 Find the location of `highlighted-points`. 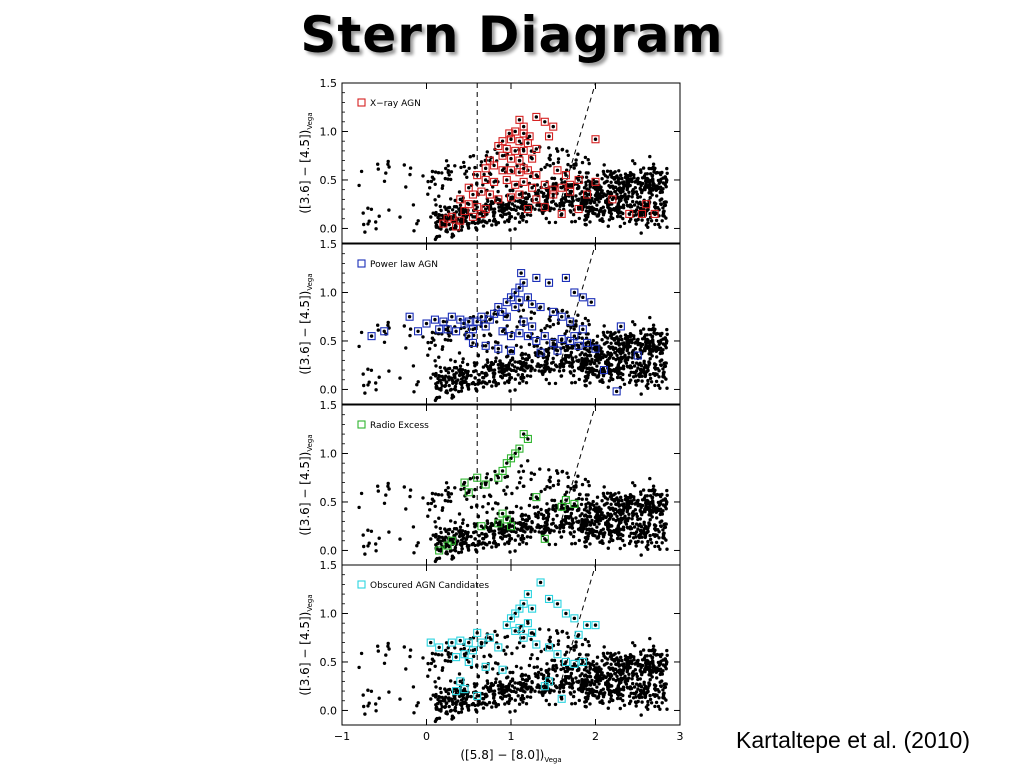

highlighted-points is located at coordinates (507, 492).